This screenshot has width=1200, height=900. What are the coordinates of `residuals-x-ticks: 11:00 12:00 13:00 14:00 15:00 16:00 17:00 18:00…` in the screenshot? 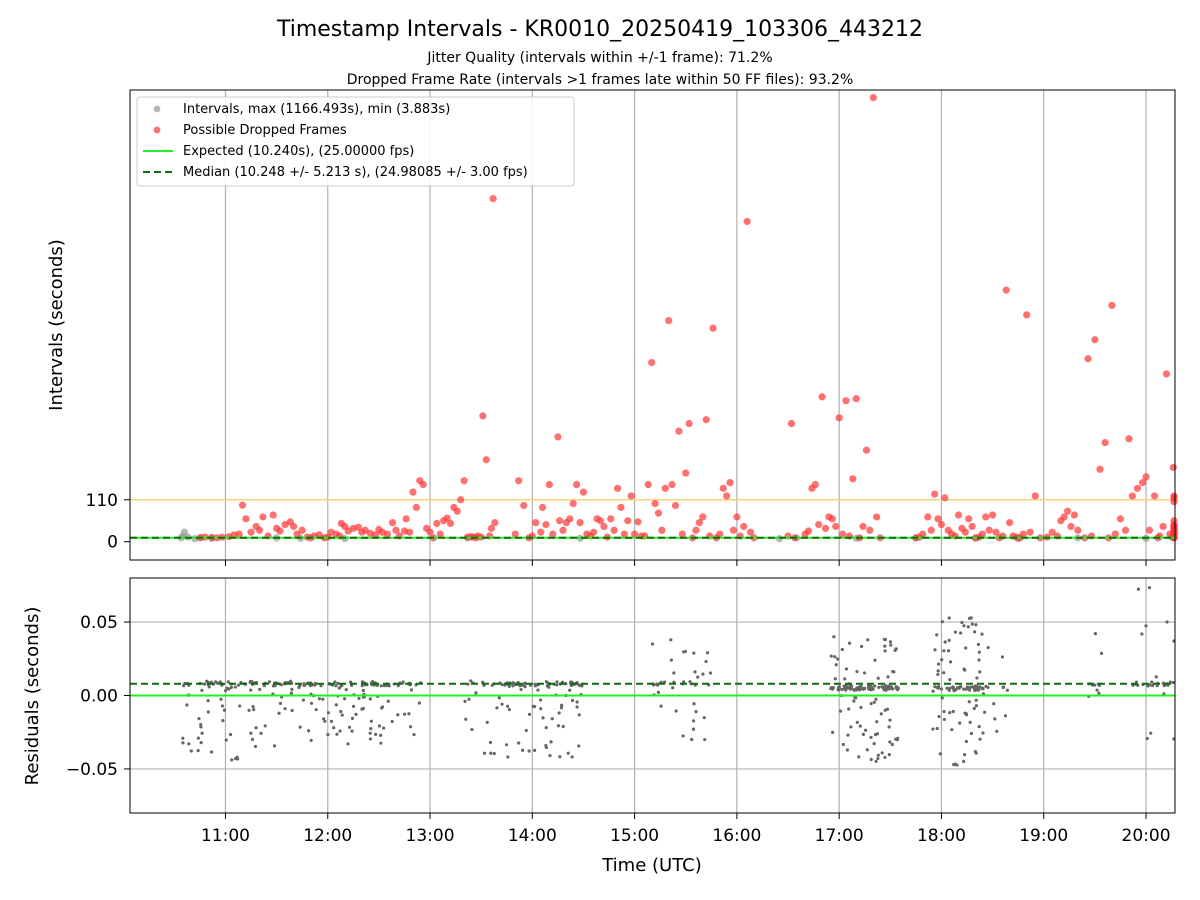 It's located at (686, 829).